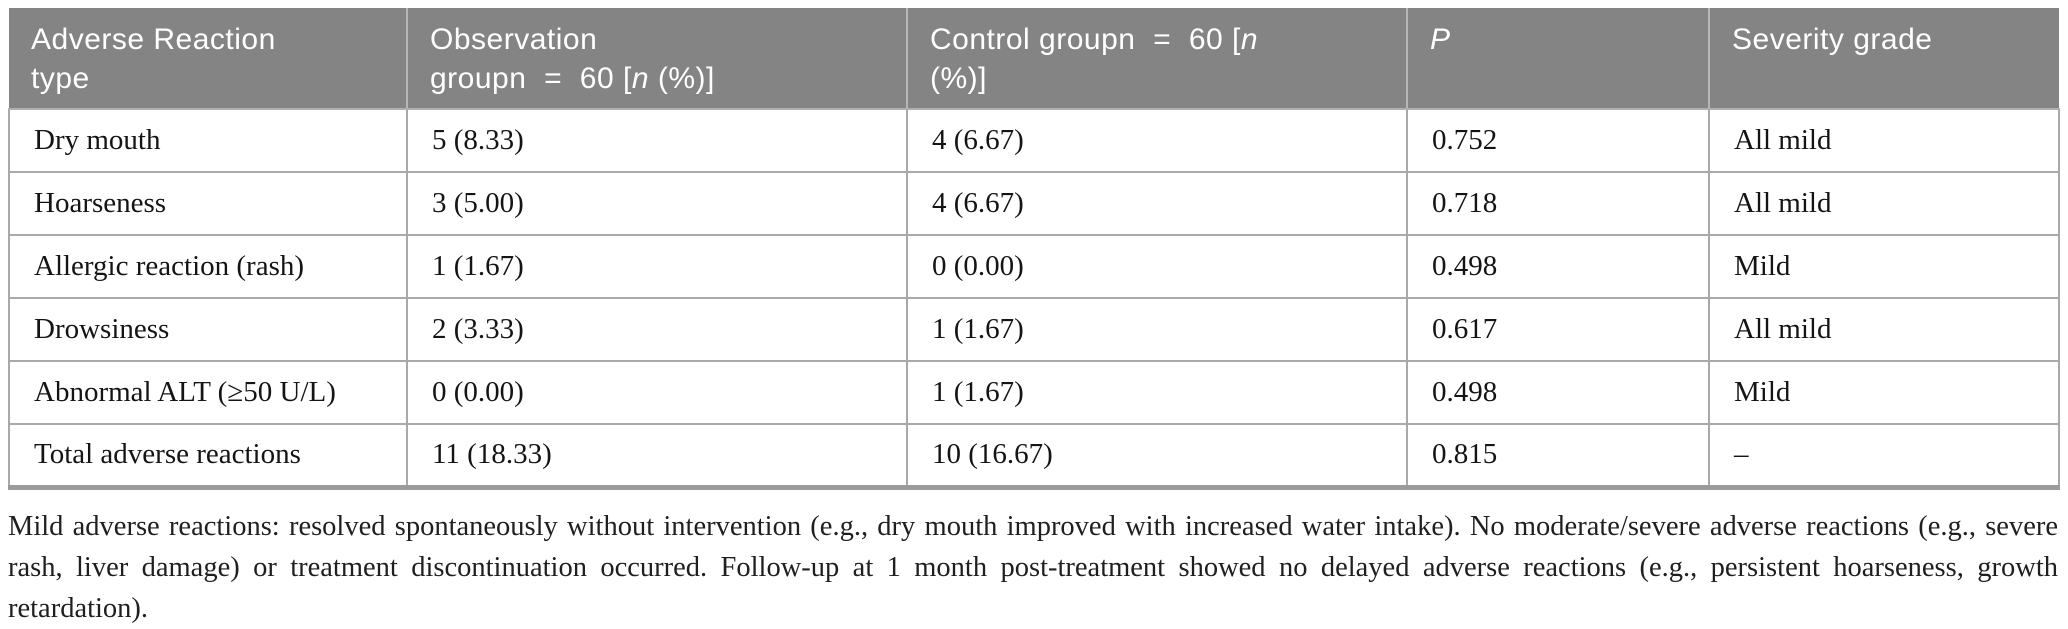 Image resolution: width=2068 pixels, height=629 pixels. What do you see at coordinates (657, 392) in the screenshot?
I see `cell-observation: 0 (0.00)` at bounding box center [657, 392].